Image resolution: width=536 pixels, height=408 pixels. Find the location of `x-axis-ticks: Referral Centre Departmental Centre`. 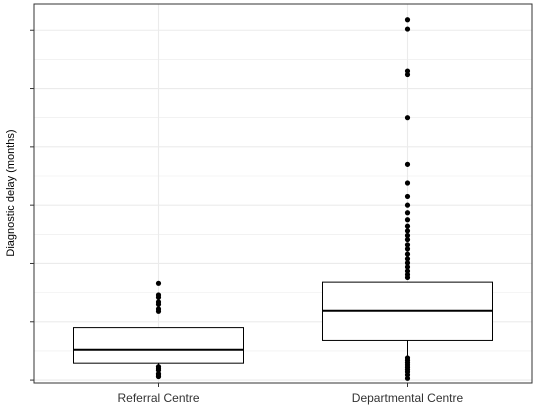

x-axis-ticks: Referral Centre Departmental Centre is located at coordinates (290, 394).